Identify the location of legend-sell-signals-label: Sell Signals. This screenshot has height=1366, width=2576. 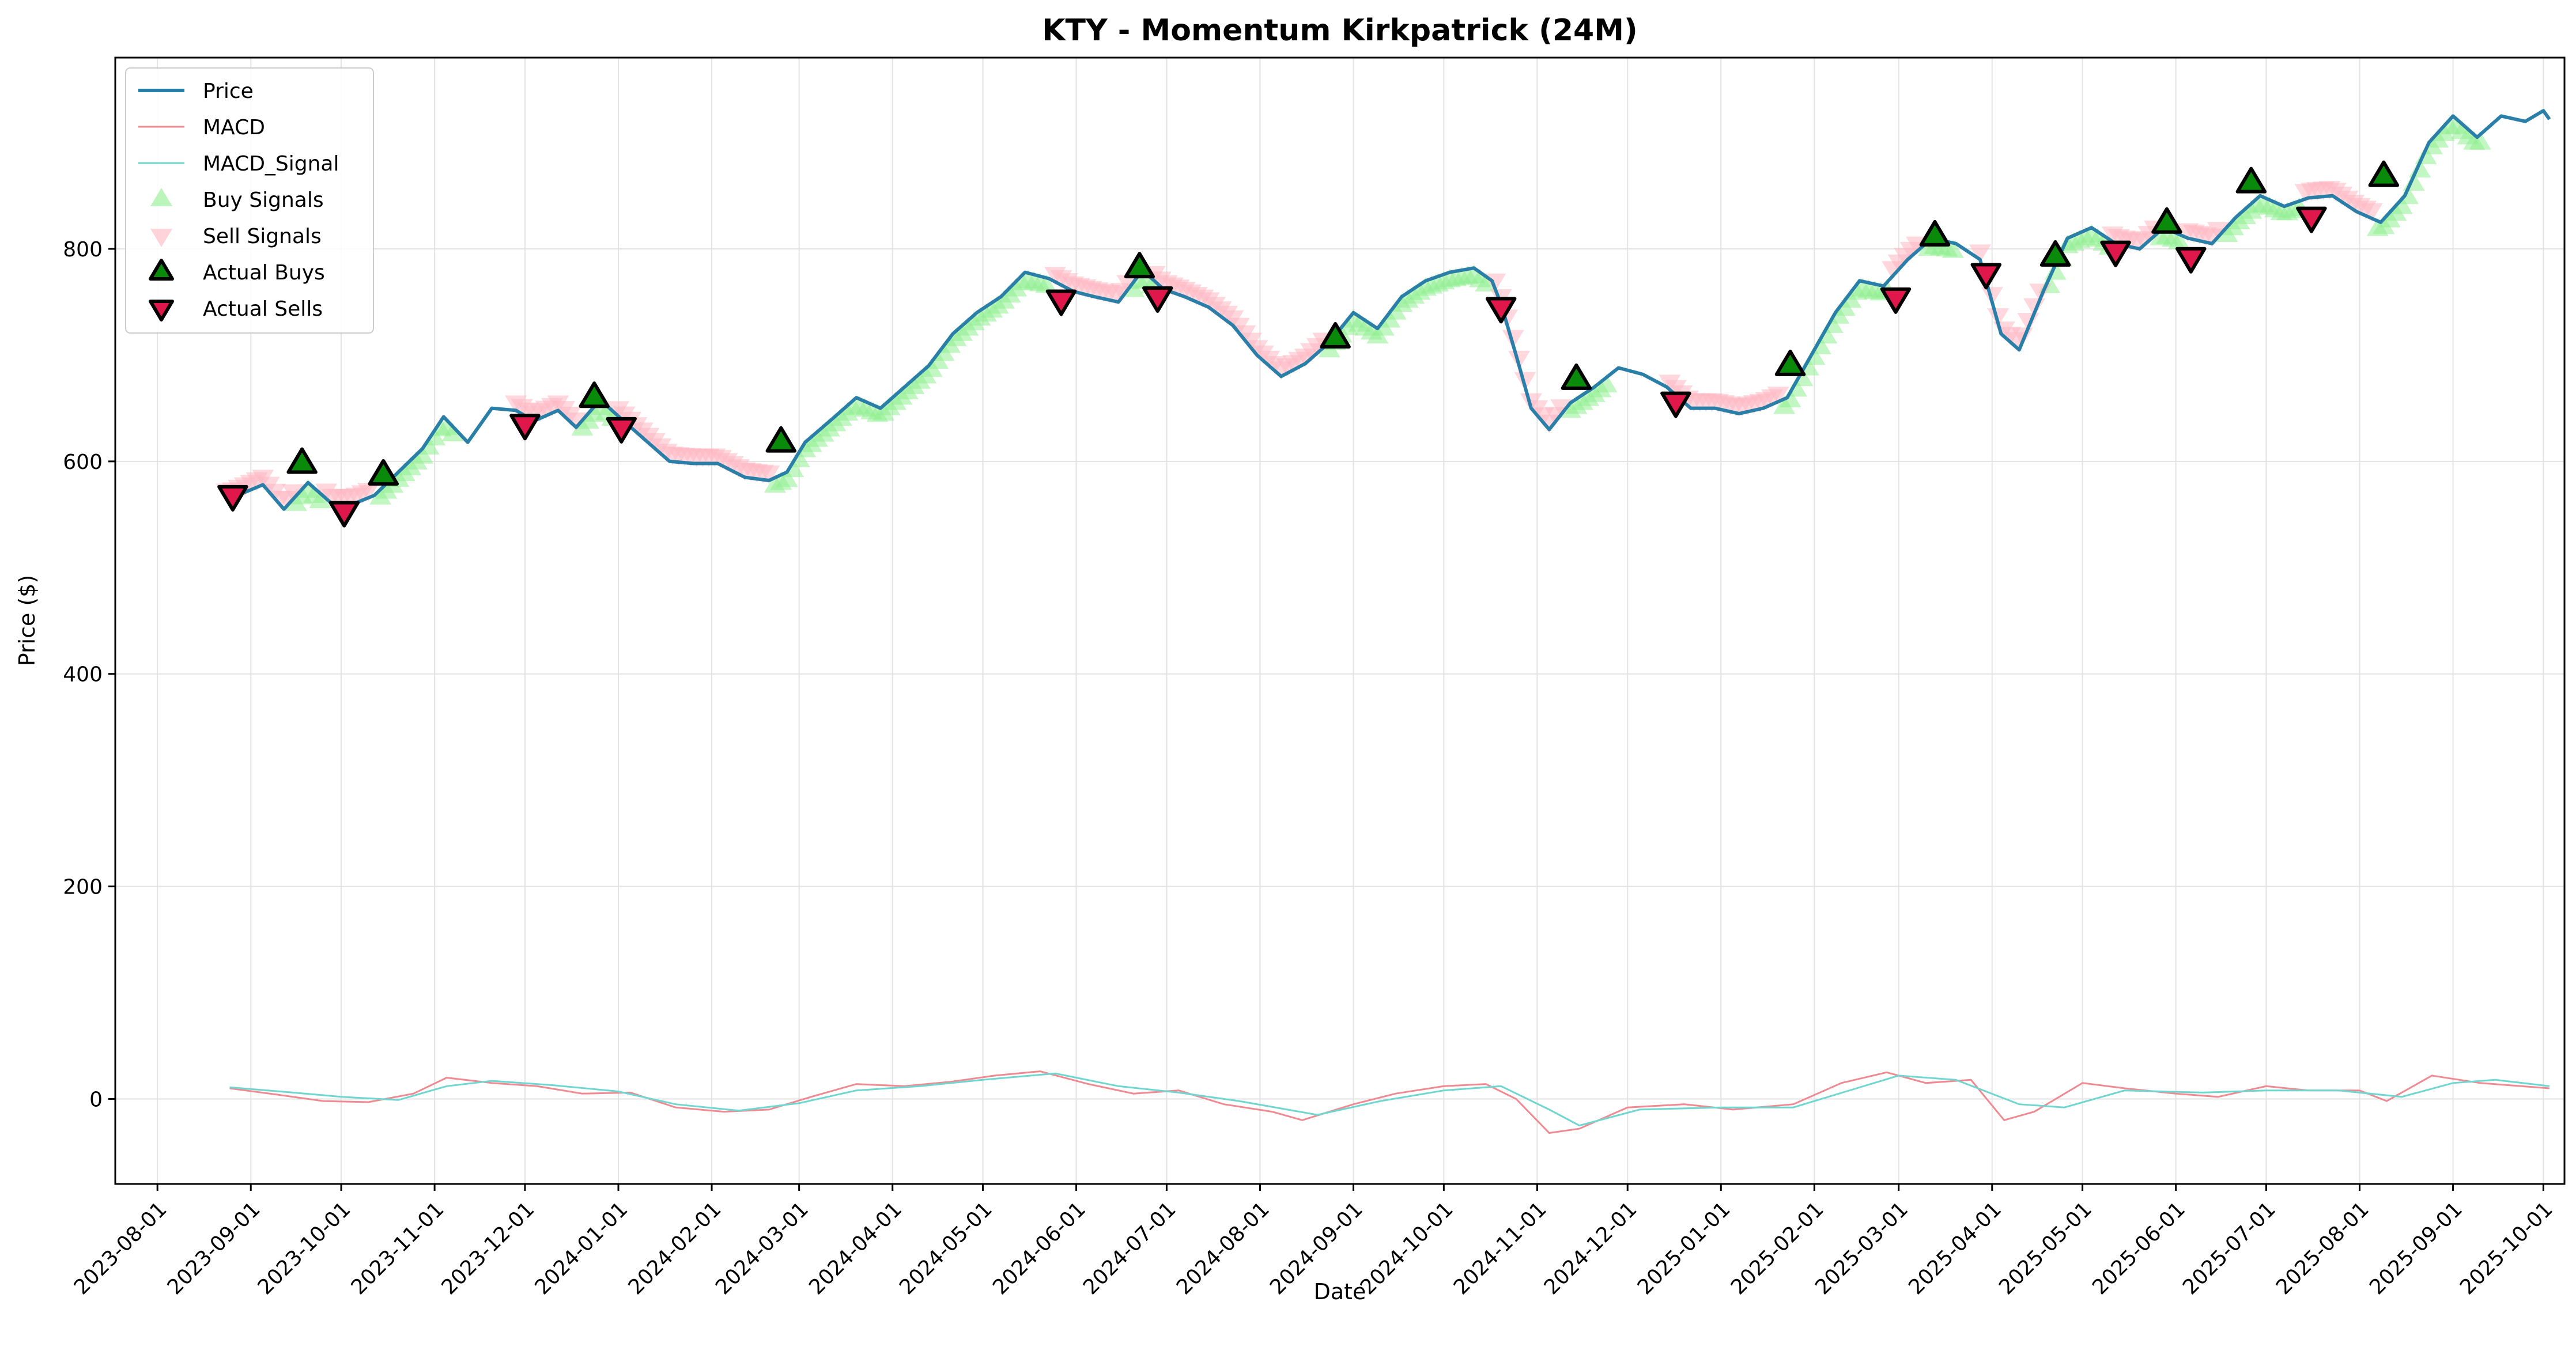
(262, 236).